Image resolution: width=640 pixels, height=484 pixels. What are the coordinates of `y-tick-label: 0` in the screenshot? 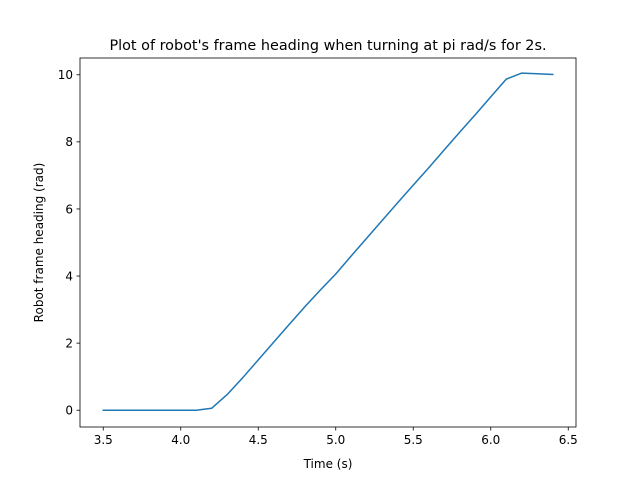 It's located at (69, 411).